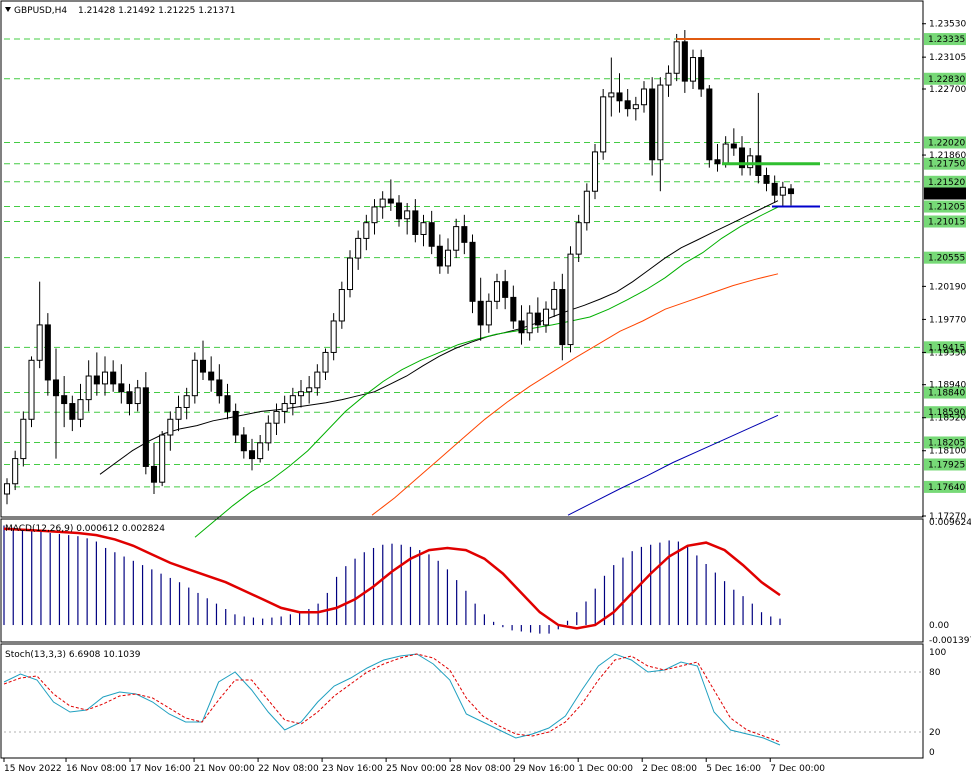 Image resolution: width=971 pixels, height=778 pixels. I want to click on price-tick-label: 1.19770, so click(947, 320).